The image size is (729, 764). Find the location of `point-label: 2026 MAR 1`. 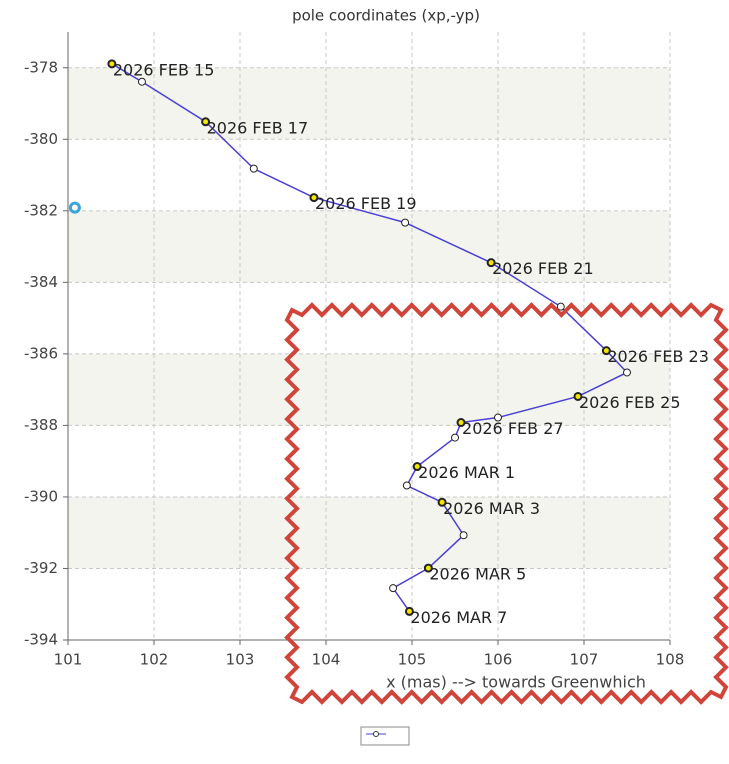

point-label: 2026 MAR 1 is located at coordinates (466, 472).